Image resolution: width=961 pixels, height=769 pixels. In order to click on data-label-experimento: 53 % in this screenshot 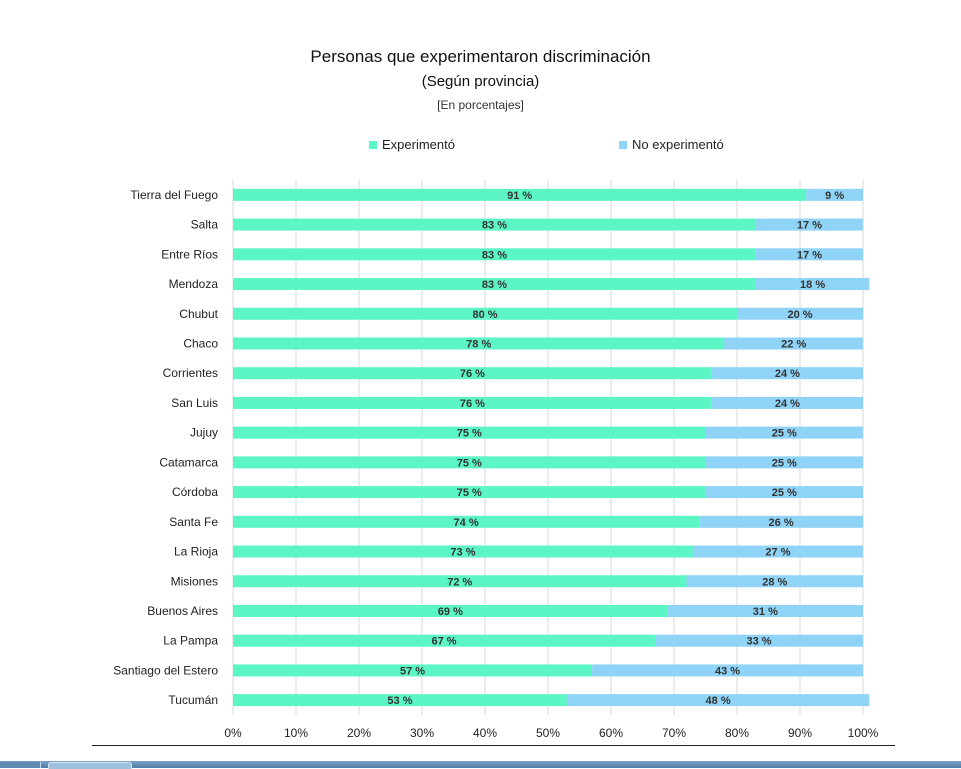, I will do `click(399, 701)`.